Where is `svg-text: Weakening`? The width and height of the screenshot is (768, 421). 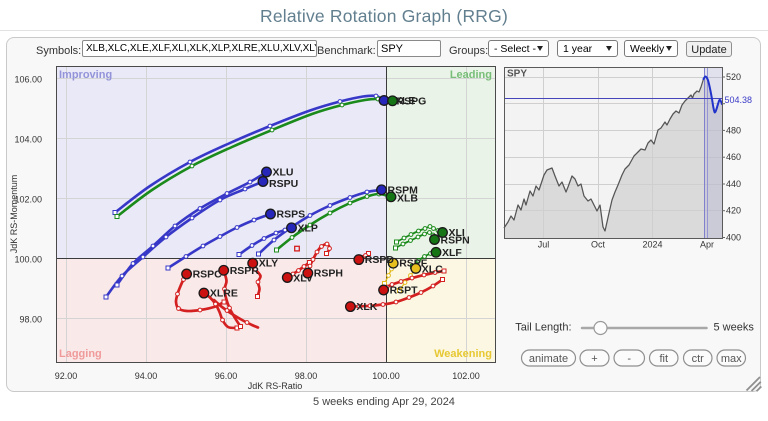 svg-text: Weakening is located at coordinates (463, 354).